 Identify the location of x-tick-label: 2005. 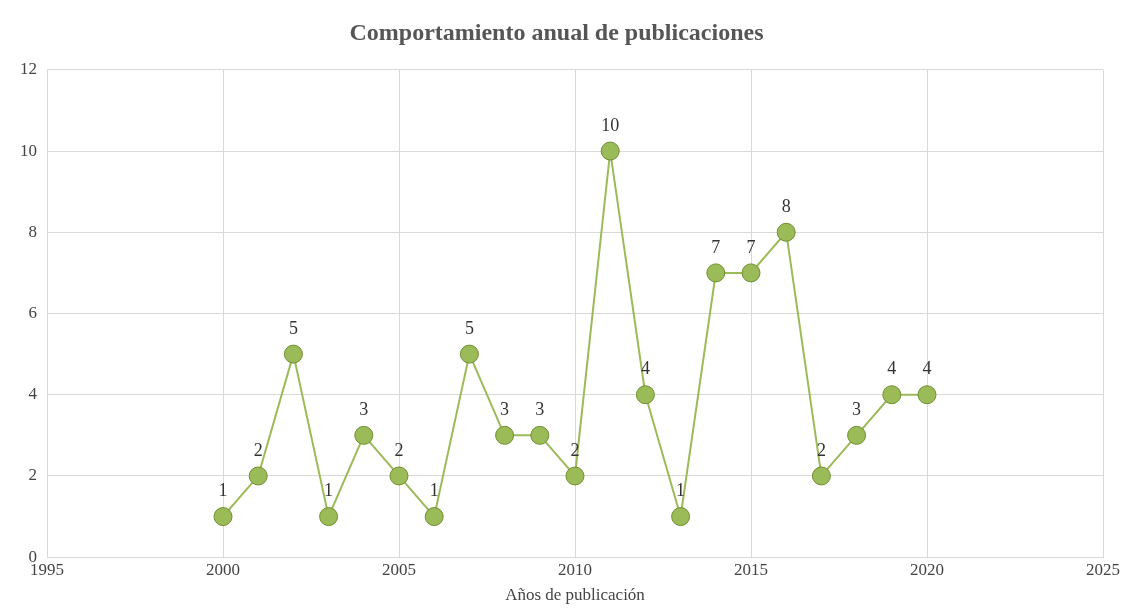
(399, 569).